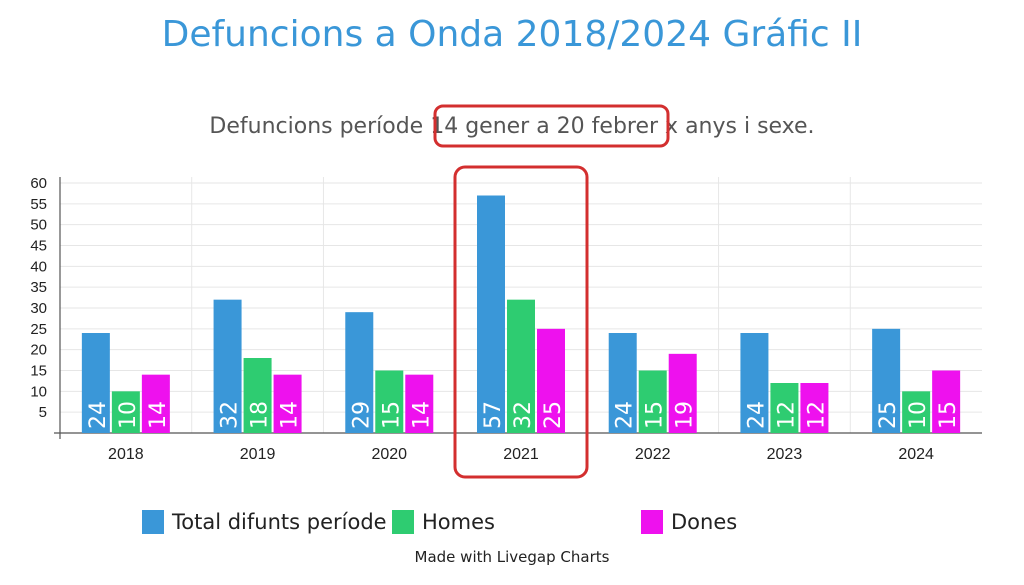 The image size is (1024, 585). Describe the element at coordinates (38, 287) in the screenshot. I see `y-tick-label: 35` at that location.